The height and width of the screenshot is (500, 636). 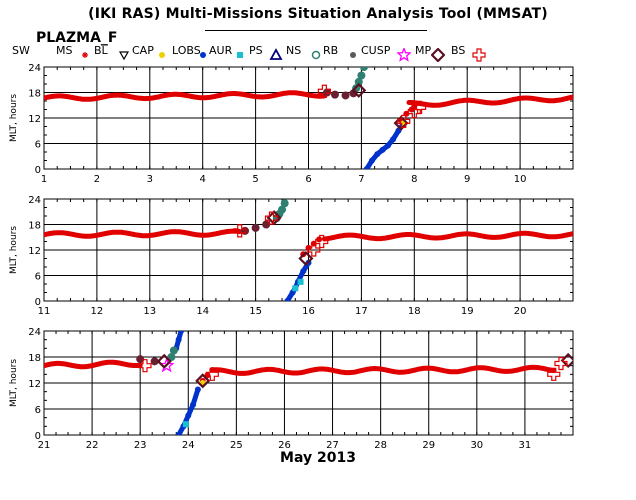 I want to click on x-axis-label: May 2013, so click(x=318, y=458).